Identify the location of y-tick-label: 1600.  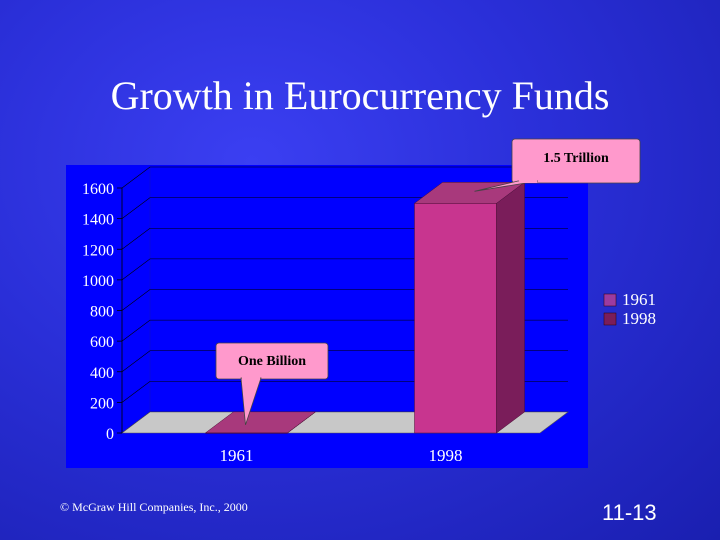
(98, 189).